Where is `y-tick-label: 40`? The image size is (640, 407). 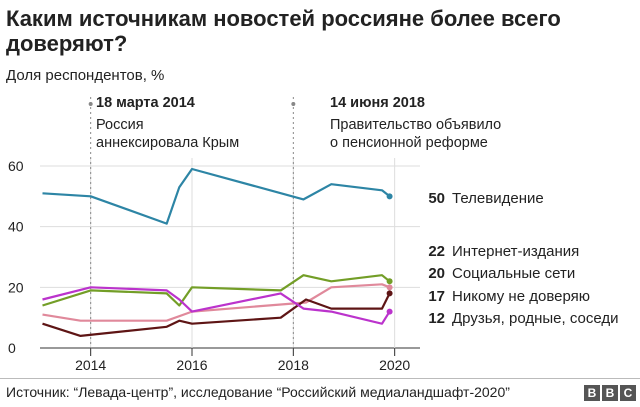 y-tick-label: 40 is located at coordinates (16, 227).